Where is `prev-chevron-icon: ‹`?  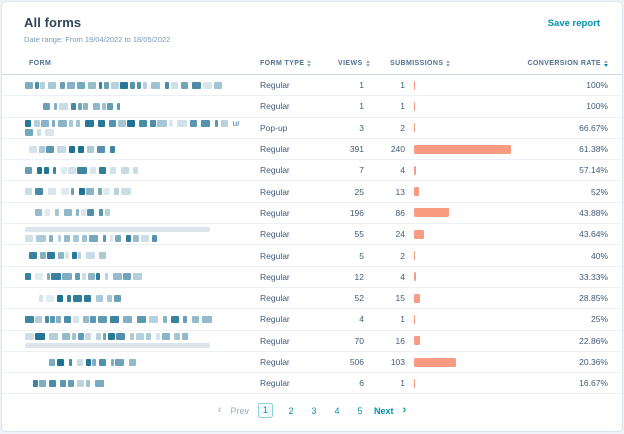
prev-chevron-icon: ‹ is located at coordinates (219, 410).